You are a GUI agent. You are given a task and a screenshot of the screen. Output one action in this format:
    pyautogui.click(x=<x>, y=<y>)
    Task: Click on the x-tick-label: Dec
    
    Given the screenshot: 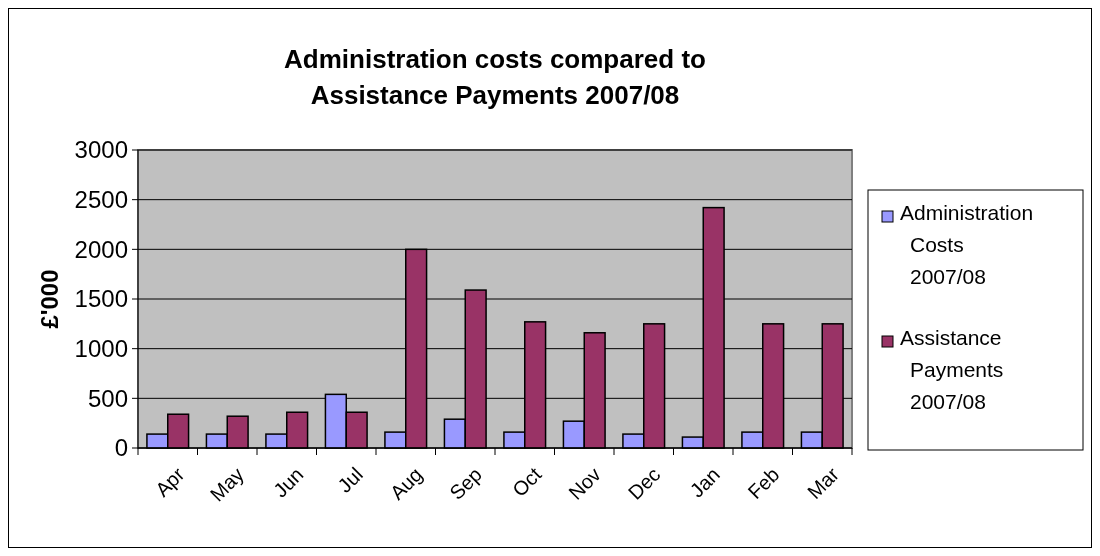 What is the action you would take?
    pyautogui.click(x=644, y=483)
    